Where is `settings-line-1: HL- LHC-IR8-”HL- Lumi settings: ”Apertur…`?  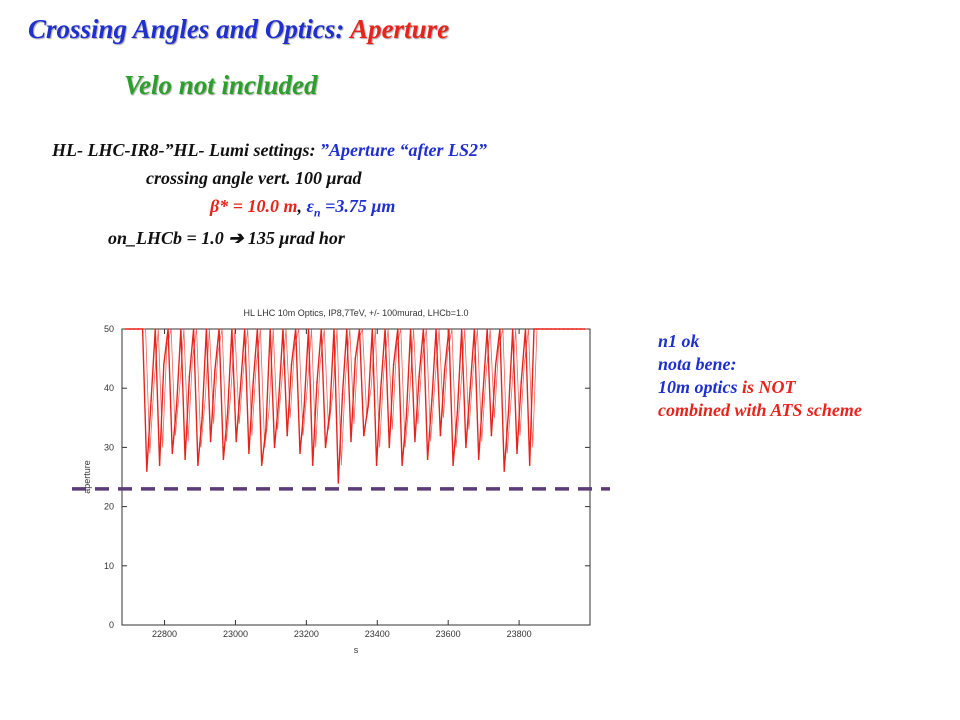 settings-line-1: HL- LHC-IR8-”HL- Lumi settings: ”Apertur… is located at coordinates (269, 150).